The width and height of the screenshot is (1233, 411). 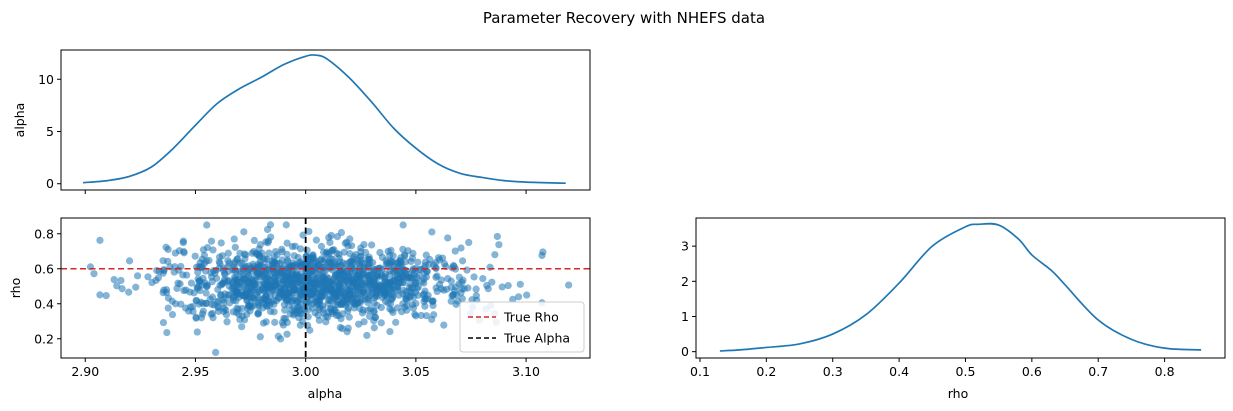 What do you see at coordinates (325, 393) in the screenshot?
I see `bottom-left-xlabel: alpha` at bounding box center [325, 393].